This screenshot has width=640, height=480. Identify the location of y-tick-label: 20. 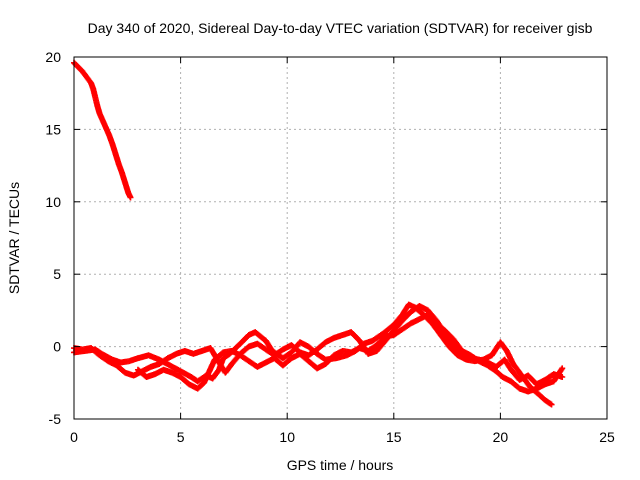
(53, 57).